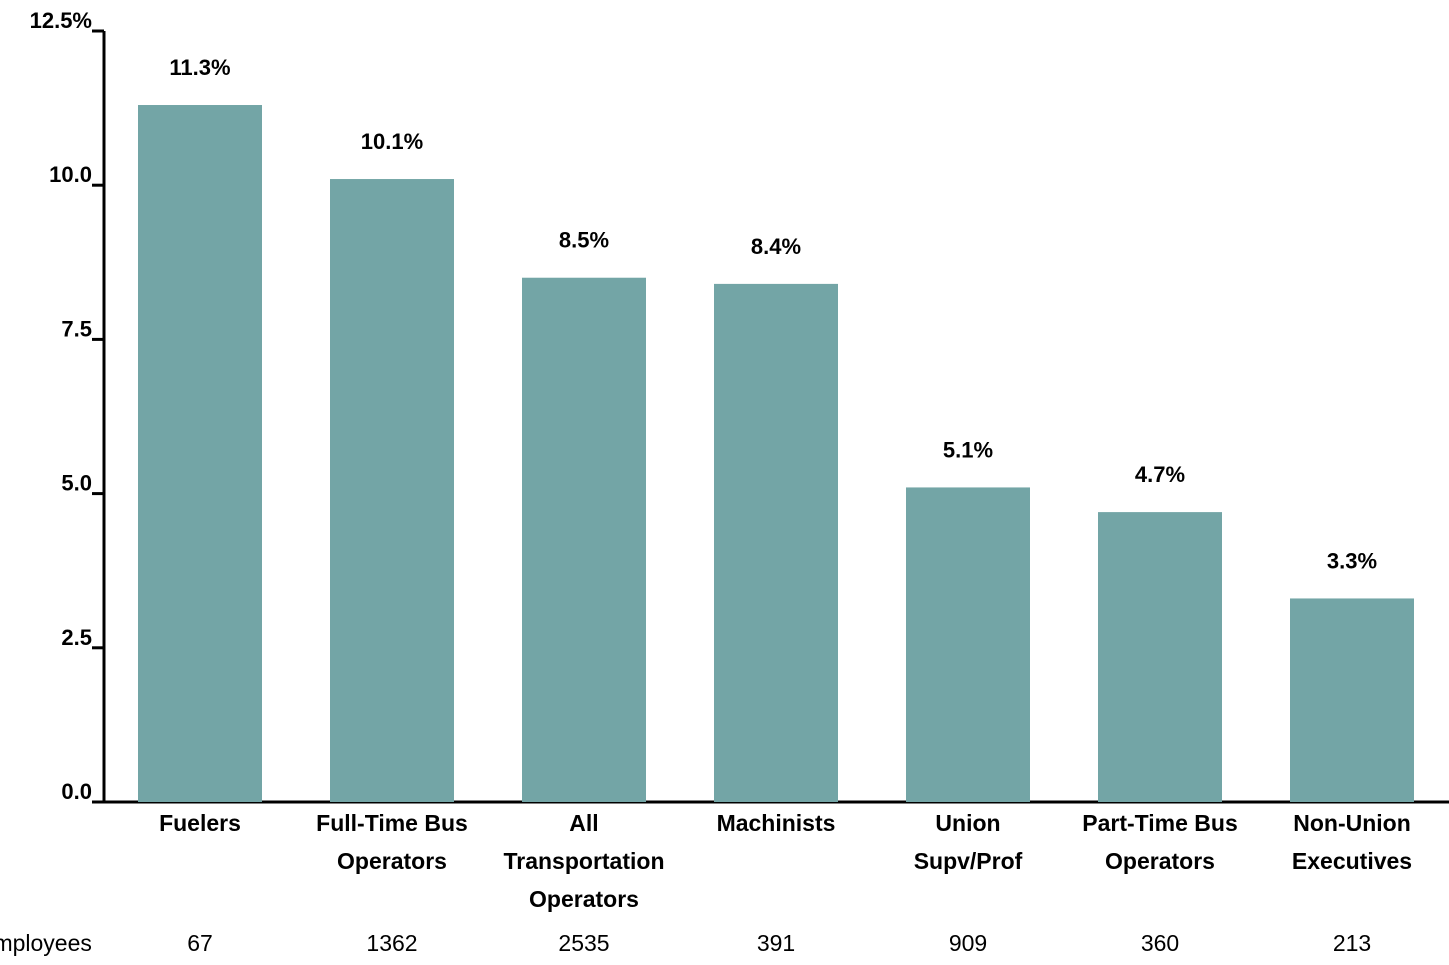 The width and height of the screenshot is (1449, 965). Describe the element at coordinates (46, 943) in the screenshot. I see `employees-label: Employees` at that location.